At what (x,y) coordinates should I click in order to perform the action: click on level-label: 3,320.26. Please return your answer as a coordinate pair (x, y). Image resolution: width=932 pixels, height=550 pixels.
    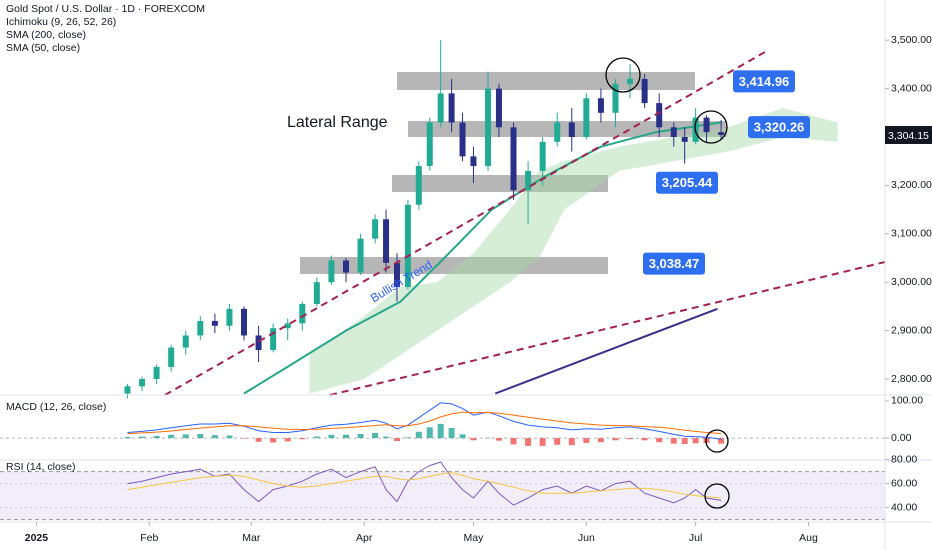
    Looking at the image, I should click on (779, 127).